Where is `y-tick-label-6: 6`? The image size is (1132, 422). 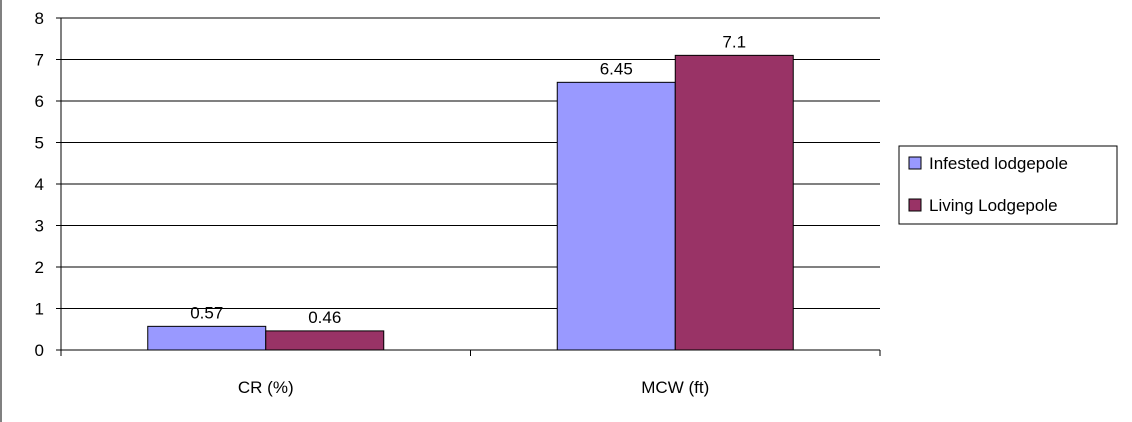 y-tick-label-6: 6 is located at coordinates (39, 101).